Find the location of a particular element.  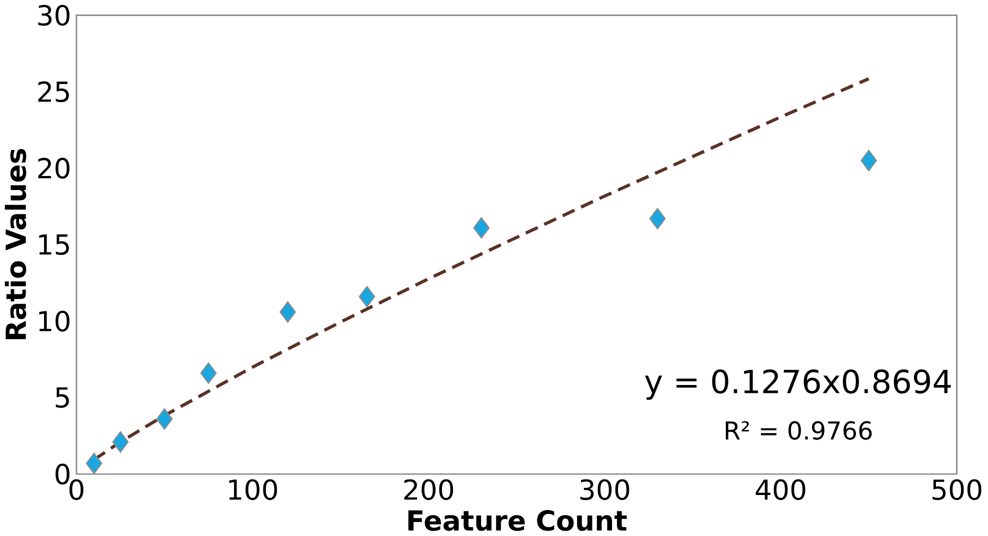

x-tick-label: 400 is located at coordinates (781, 489).